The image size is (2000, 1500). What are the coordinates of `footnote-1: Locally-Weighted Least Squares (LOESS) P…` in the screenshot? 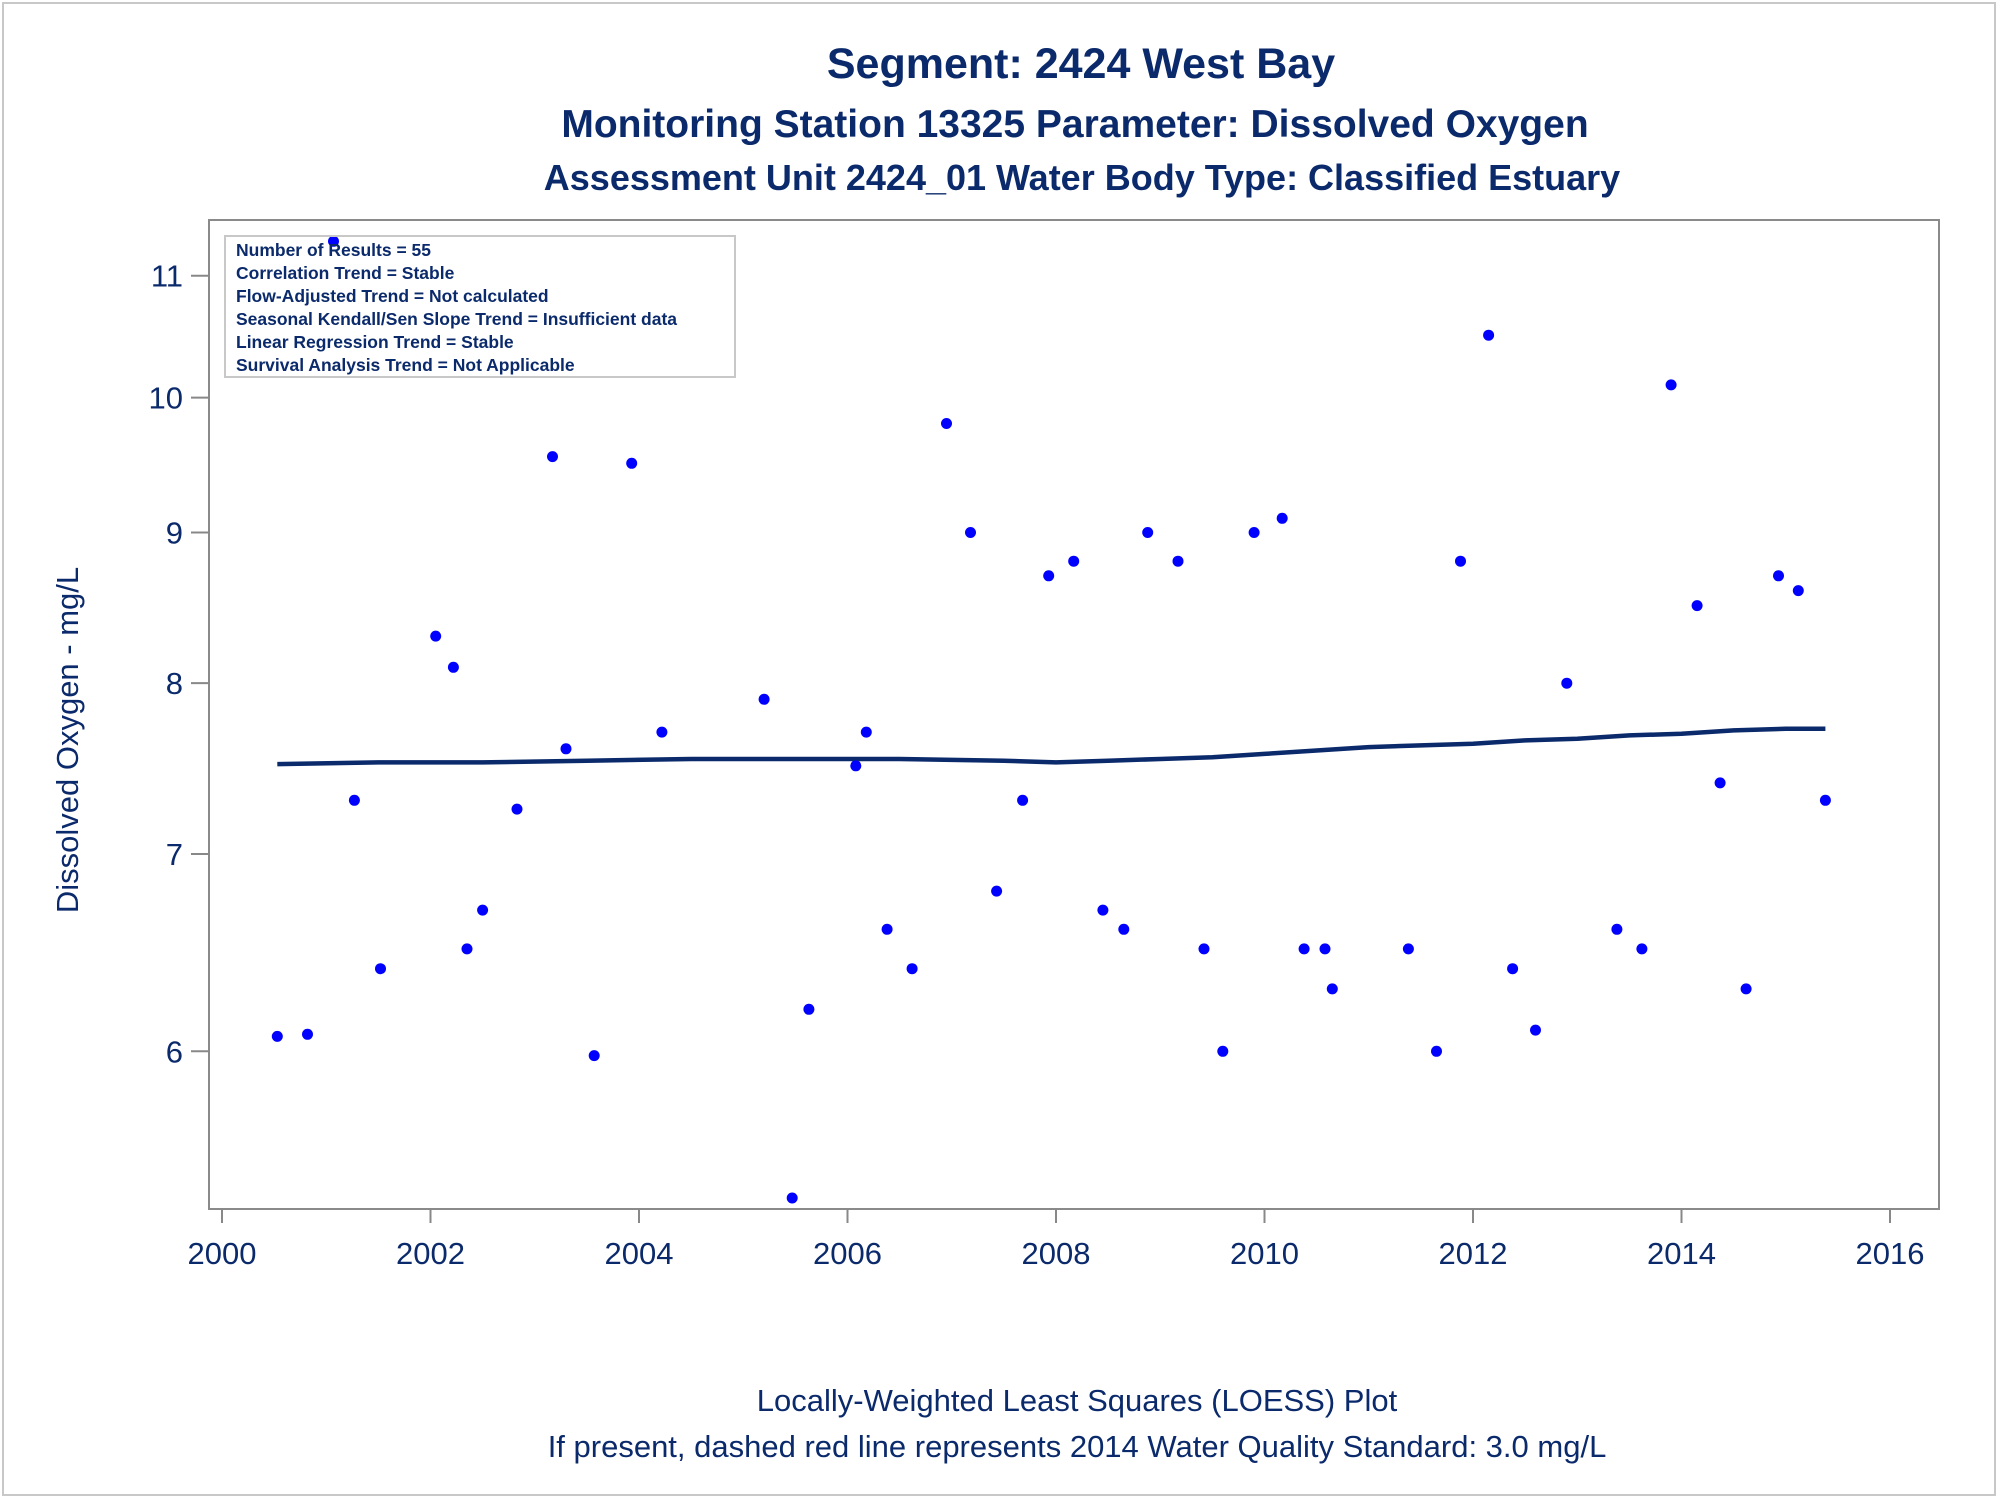 It's located at (1077, 1400).